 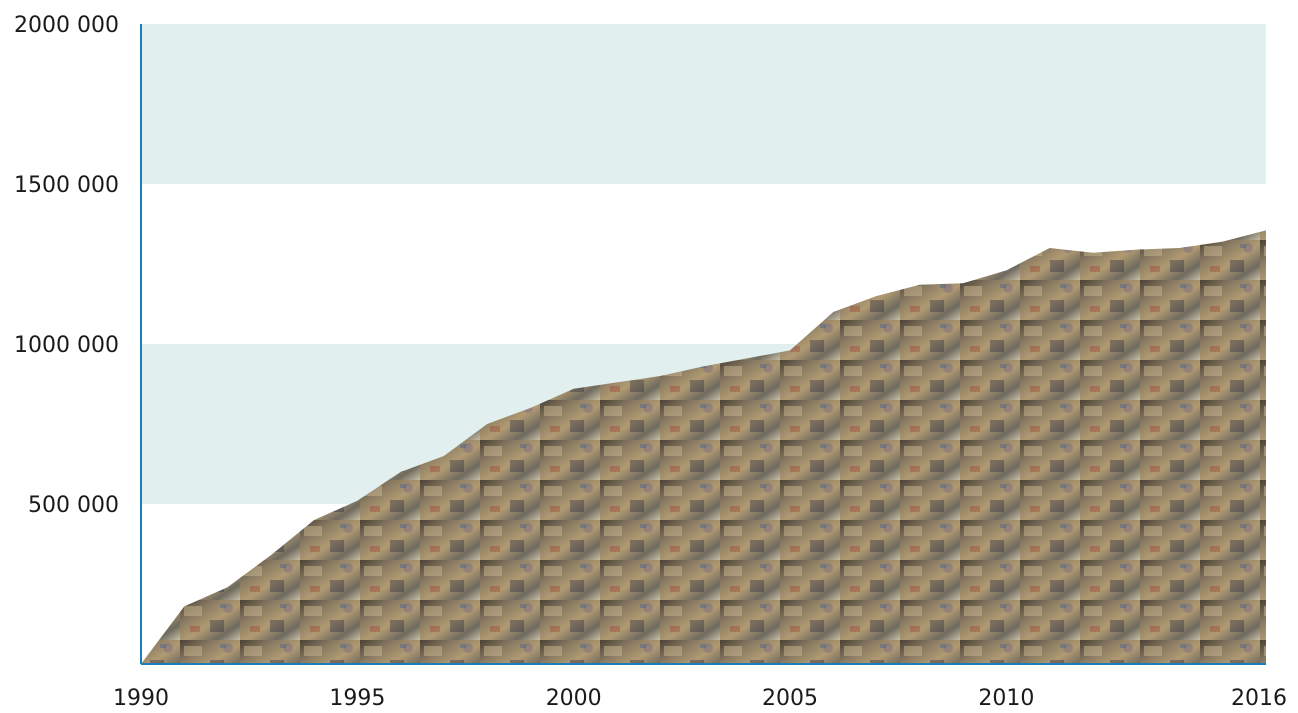 I want to click on y-tick-labels: 500 000 1000 000 1500 000 2000 000, so click(x=66, y=265).